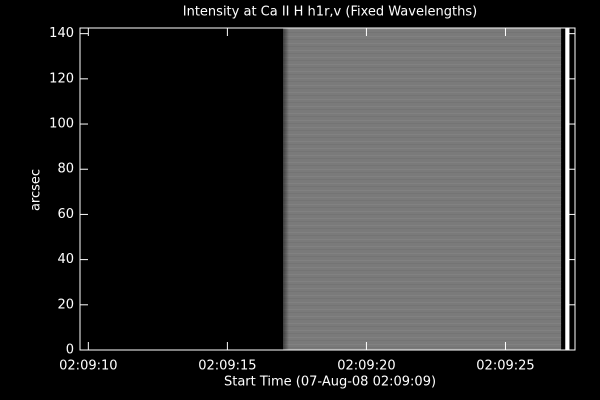 Image resolution: width=600 pixels, height=400 pixels. Describe the element at coordinates (330, 382) in the screenshot. I see `x-axis-label: Start Time (07-Aug-08 02:09:09)` at that location.